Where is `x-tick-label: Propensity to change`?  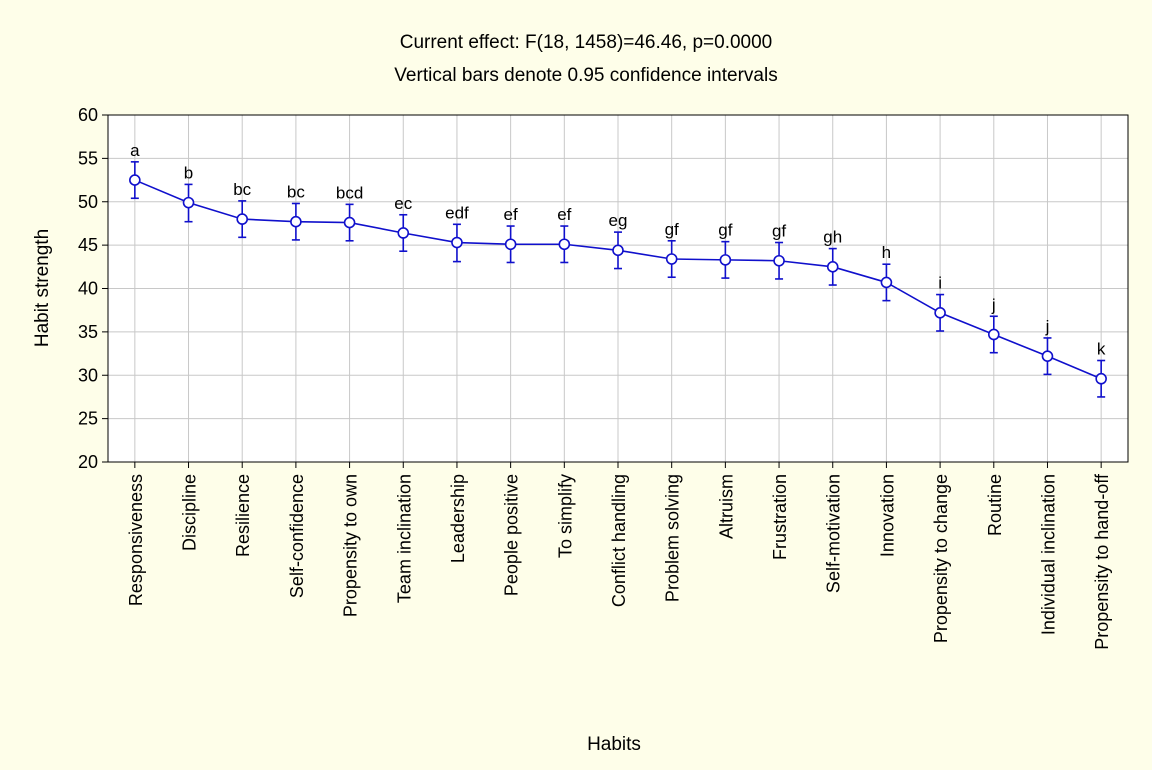
x-tick-label: Propensity to change is located at coordinates (941, 558).